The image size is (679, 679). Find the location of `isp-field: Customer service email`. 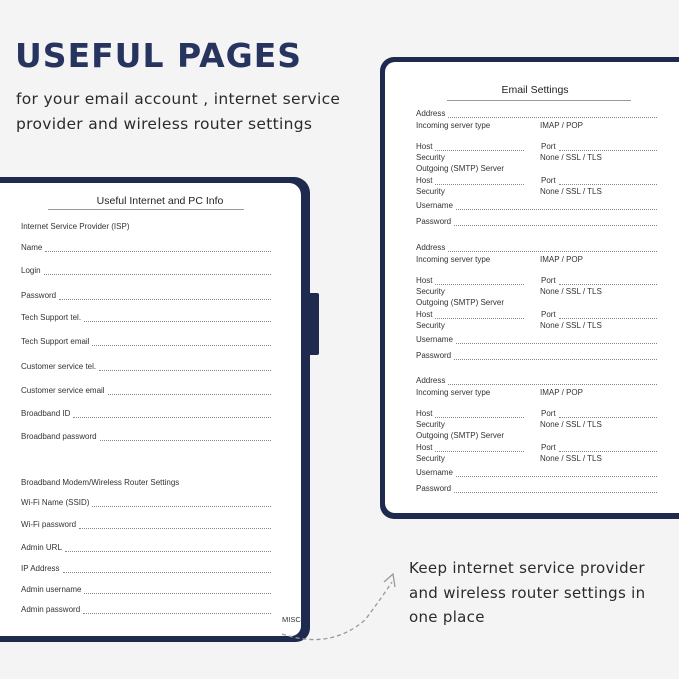

isp-field: Customer service email is located at coordinates (146, 390).